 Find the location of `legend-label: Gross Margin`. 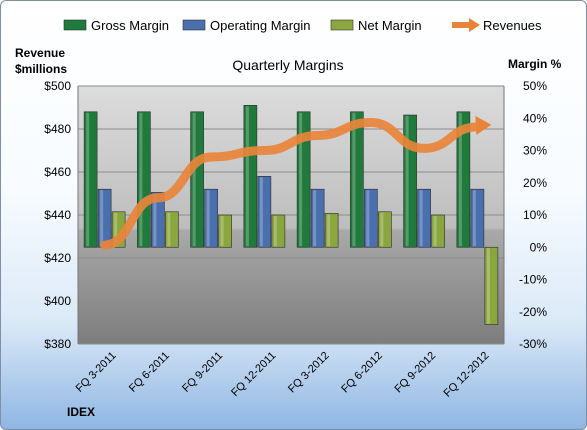

legend-label: Gross Margin is located at coordinates (130, 25).